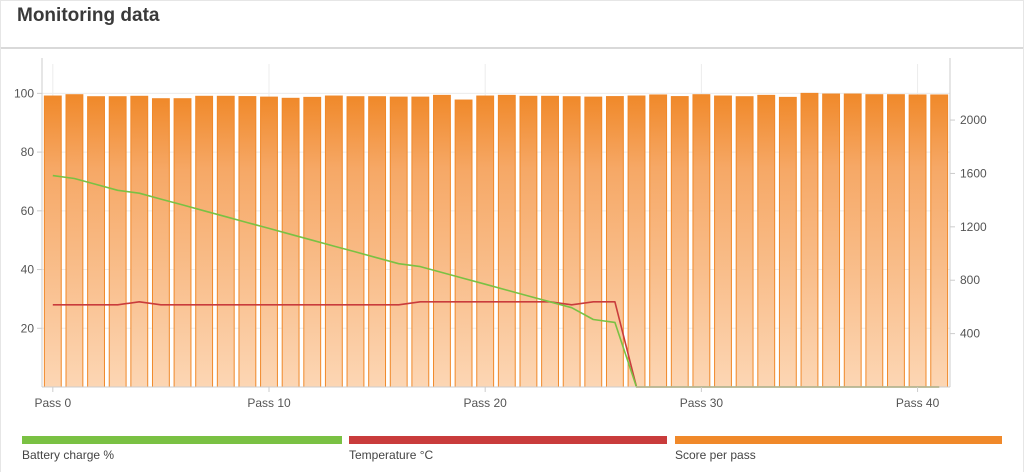  I want to click on y-right-tick-label: 400, so click(970, 334).